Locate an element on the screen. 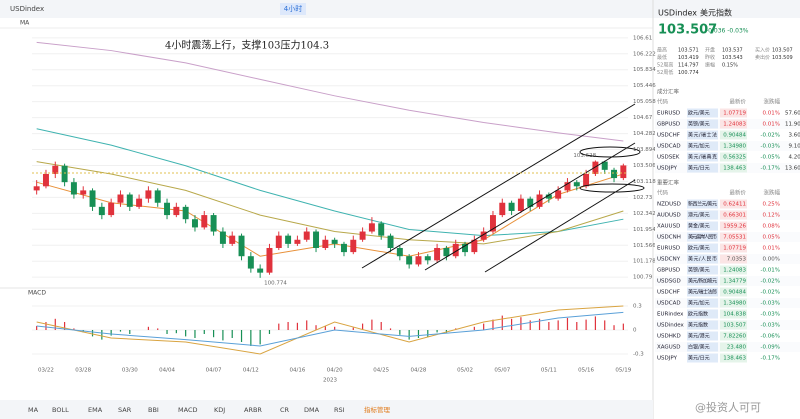 The image size is (800, 419). table-header: 代码 is located at coordinates (663, 193).